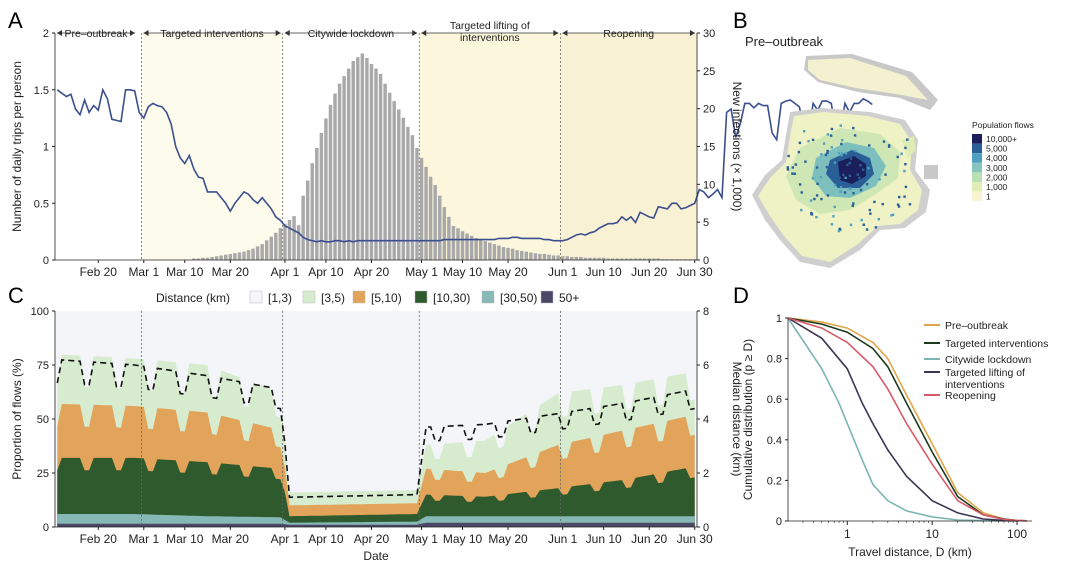 This screenshot has height=569, width=1080. What do you see at coordinates (1003, 125) in the screenshot?
I see `map-legend-title: Population flows` at bounding box center [1003, 125].